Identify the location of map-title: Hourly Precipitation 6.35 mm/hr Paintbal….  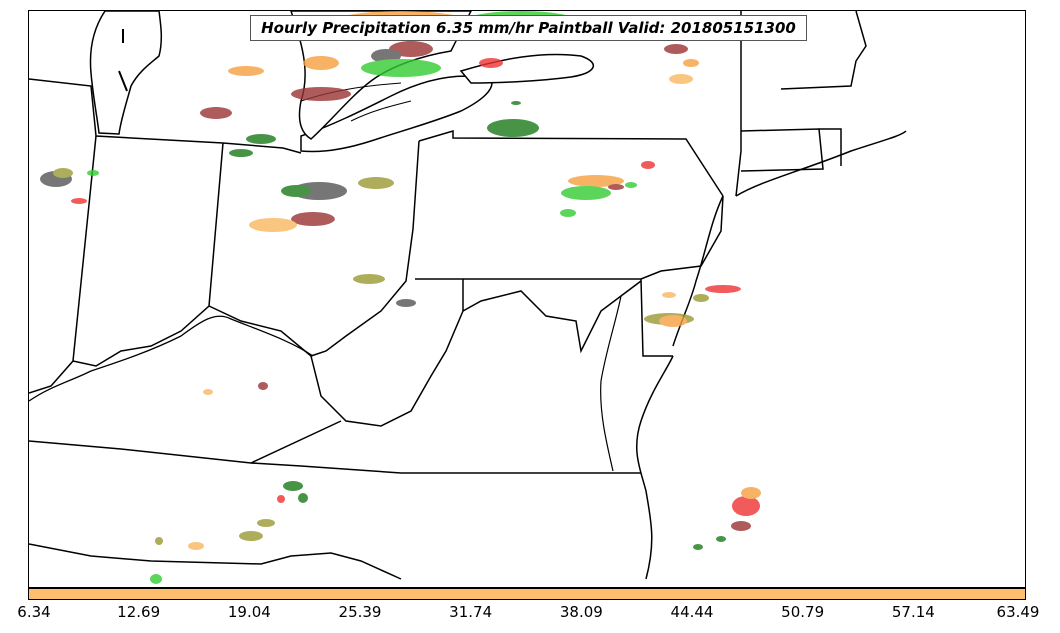
(528, 28).